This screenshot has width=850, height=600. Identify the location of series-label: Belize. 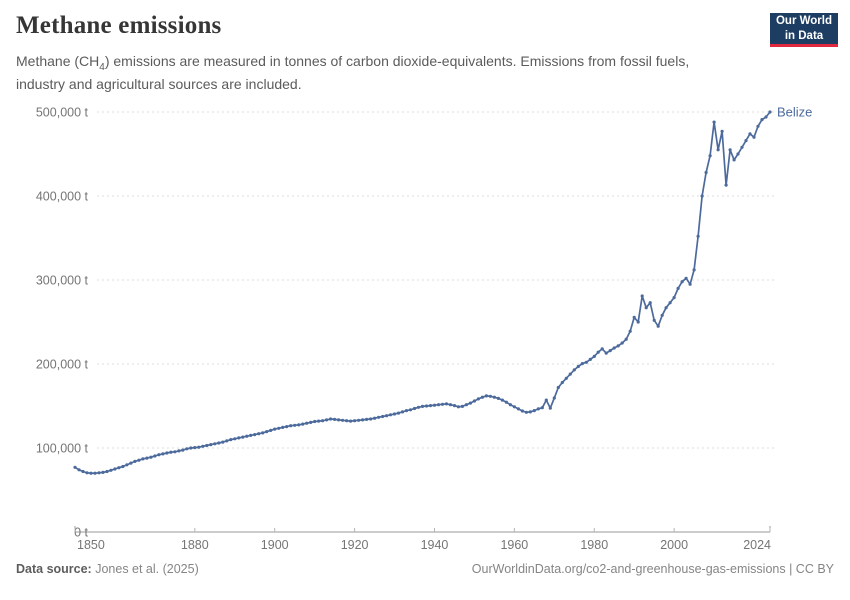
(794, 112).